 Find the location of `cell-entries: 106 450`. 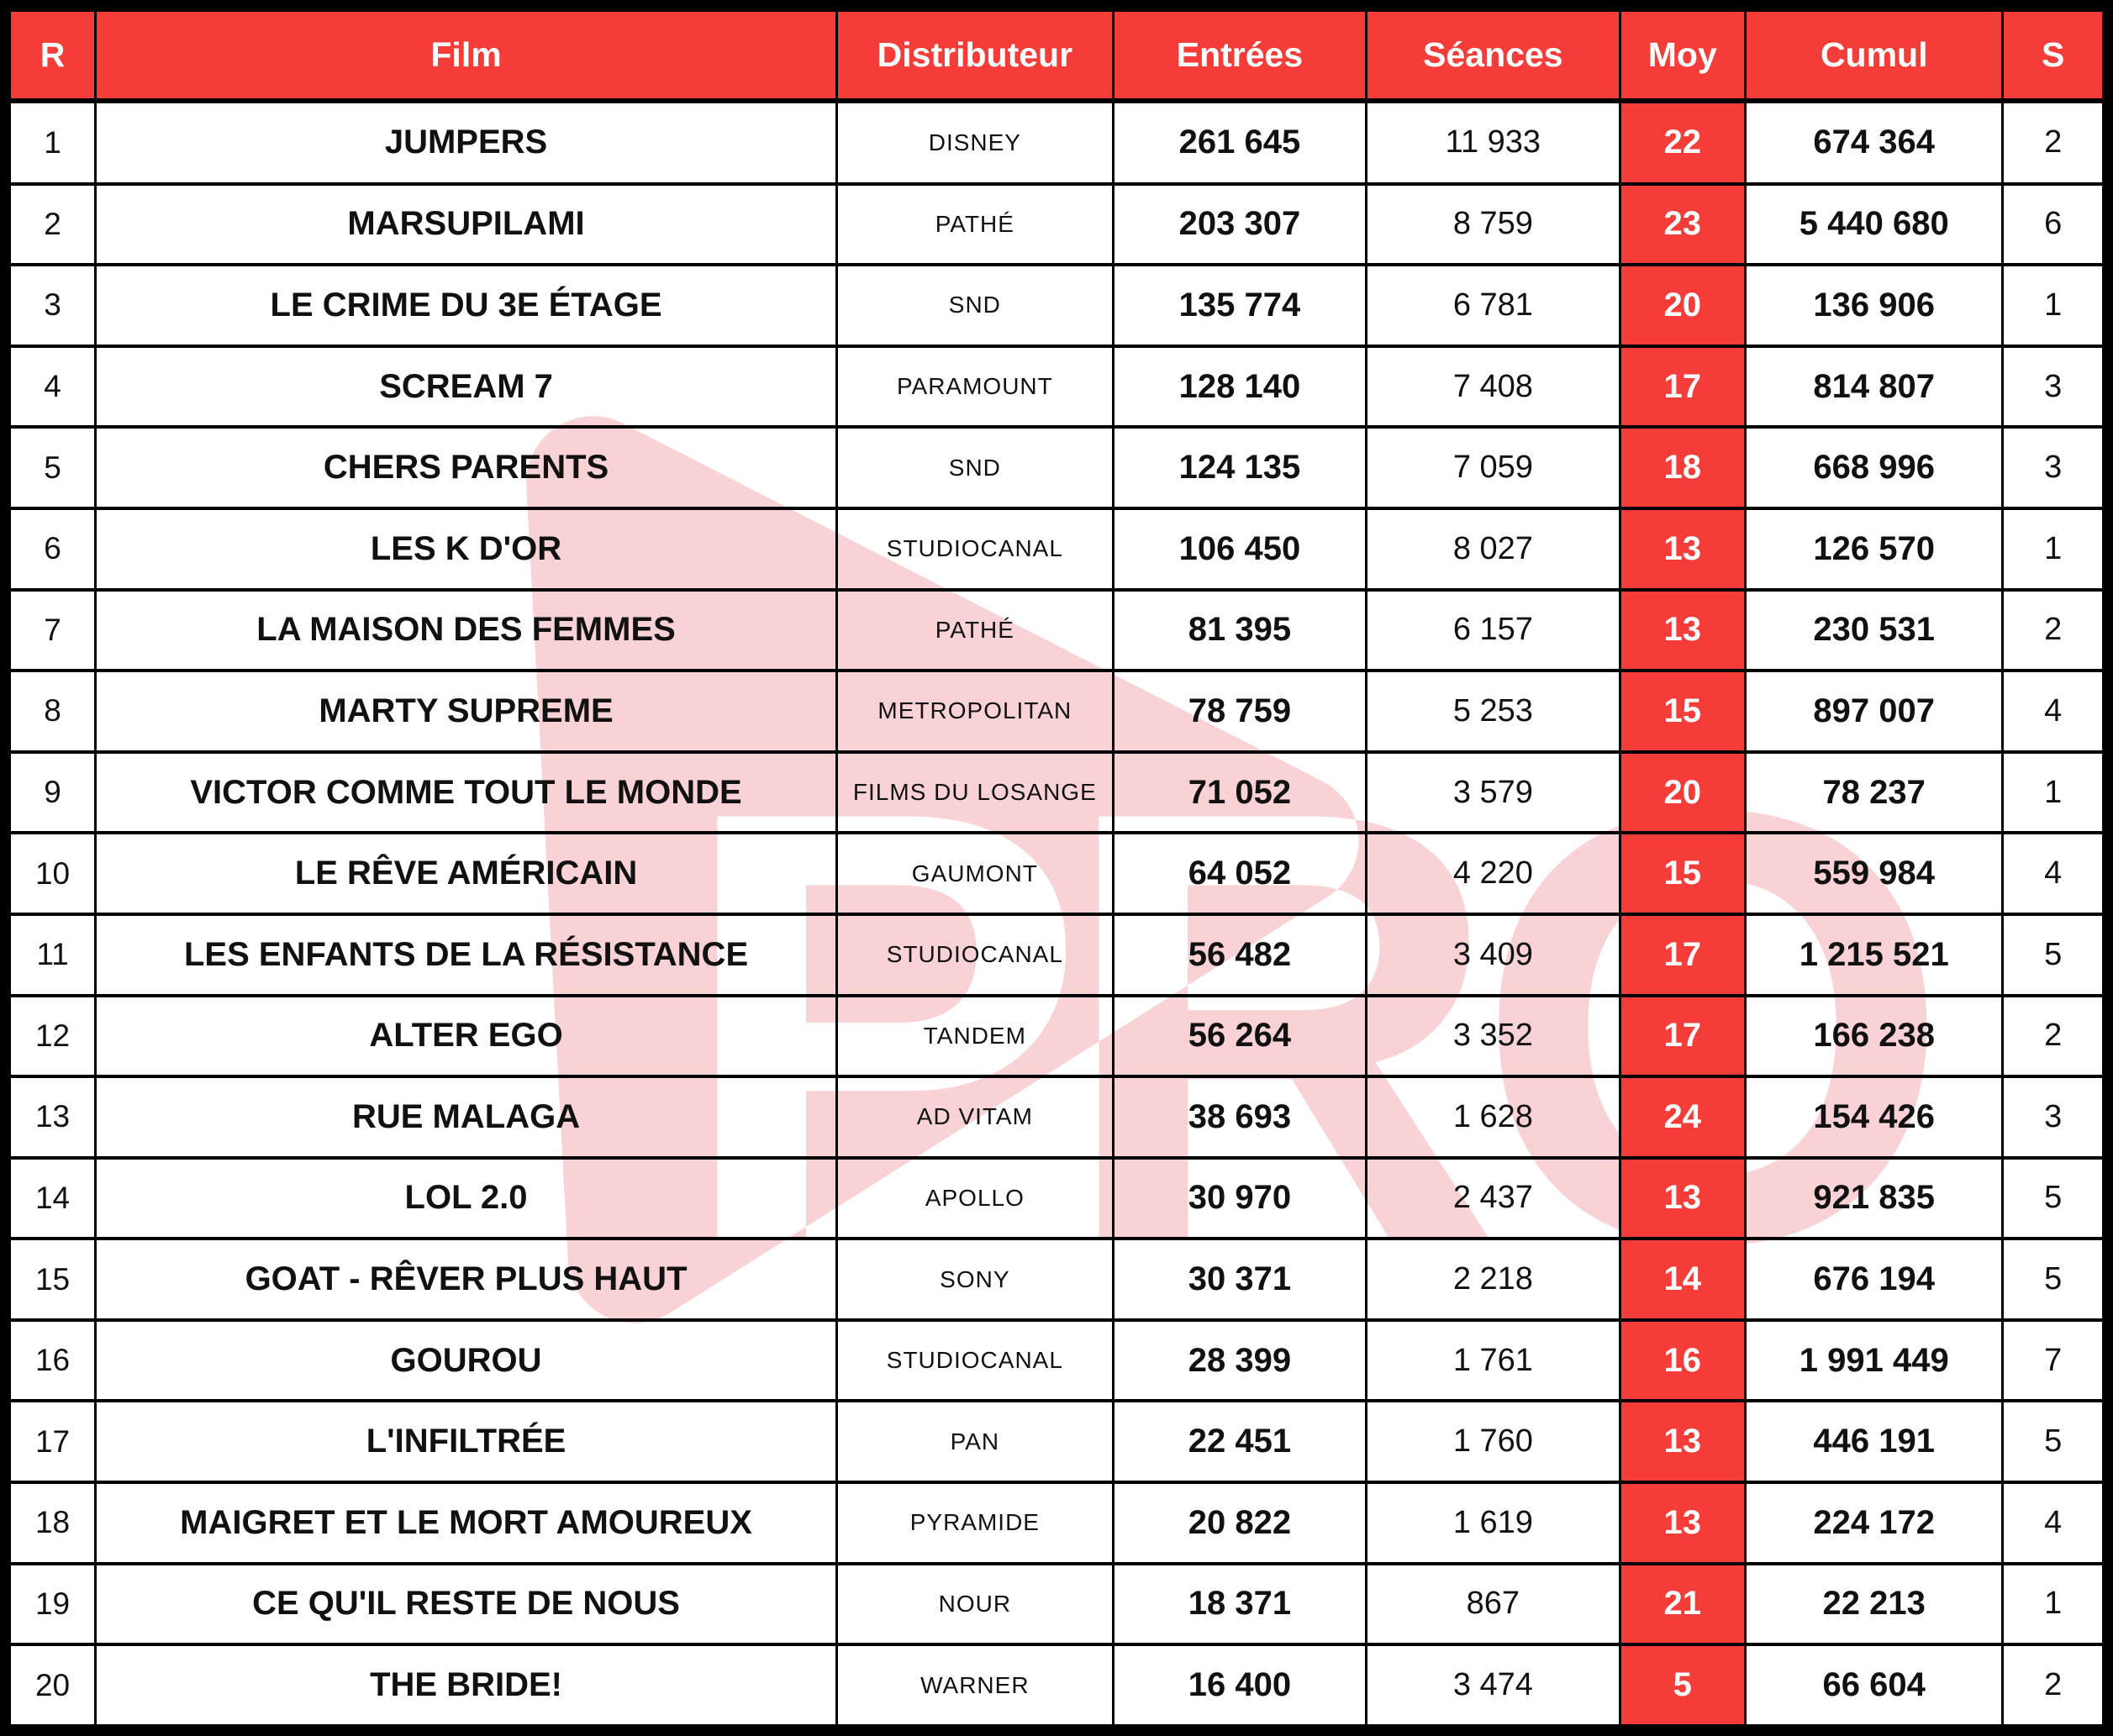

cell-entries: 106 450 is located at coordinates (1239, 549).